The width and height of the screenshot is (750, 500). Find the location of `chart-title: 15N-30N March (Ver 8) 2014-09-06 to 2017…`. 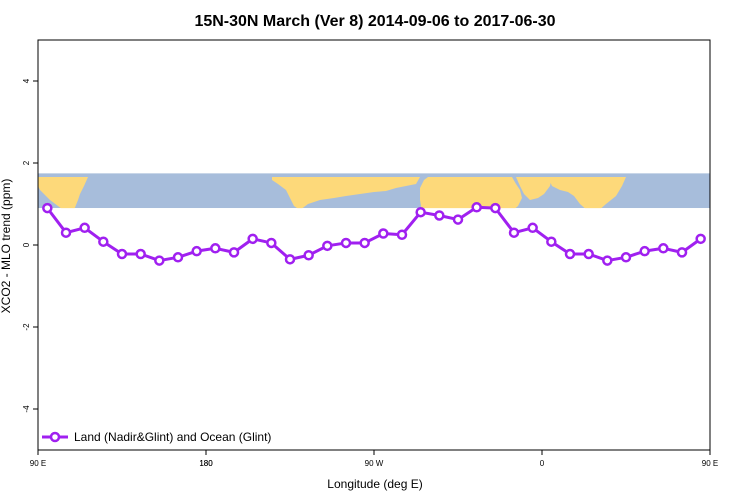

chart-title: 15N-30N March (Ver 8) 2014-09-06 to 2017… is located at coordinates (374, 21).